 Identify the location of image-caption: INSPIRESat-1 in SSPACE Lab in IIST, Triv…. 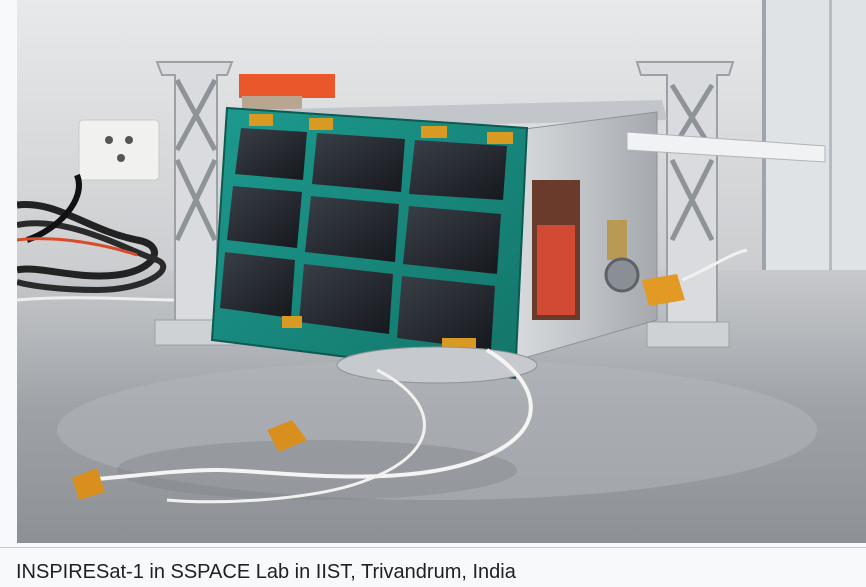
(266, 572).